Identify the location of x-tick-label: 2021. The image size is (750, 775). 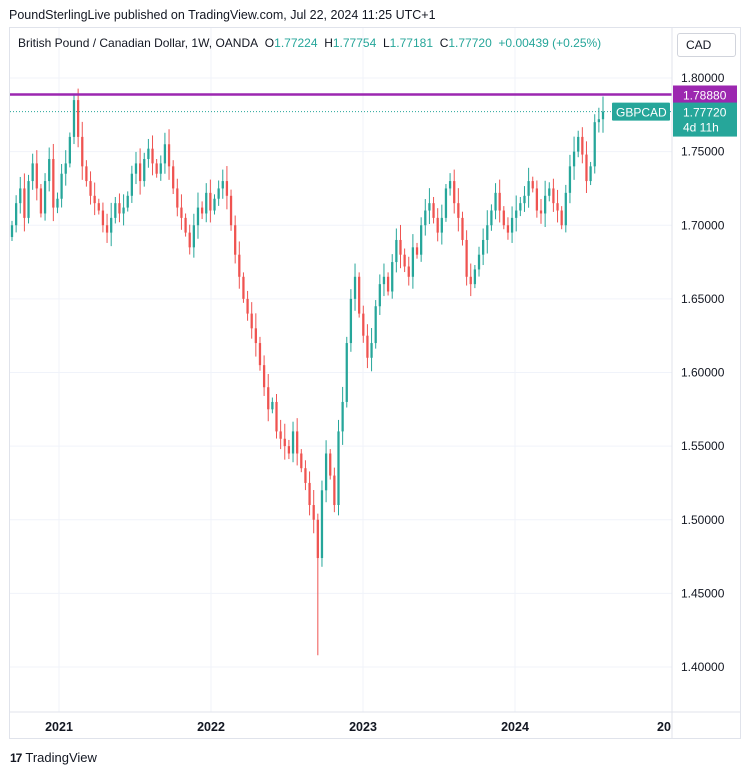
(59, 727).